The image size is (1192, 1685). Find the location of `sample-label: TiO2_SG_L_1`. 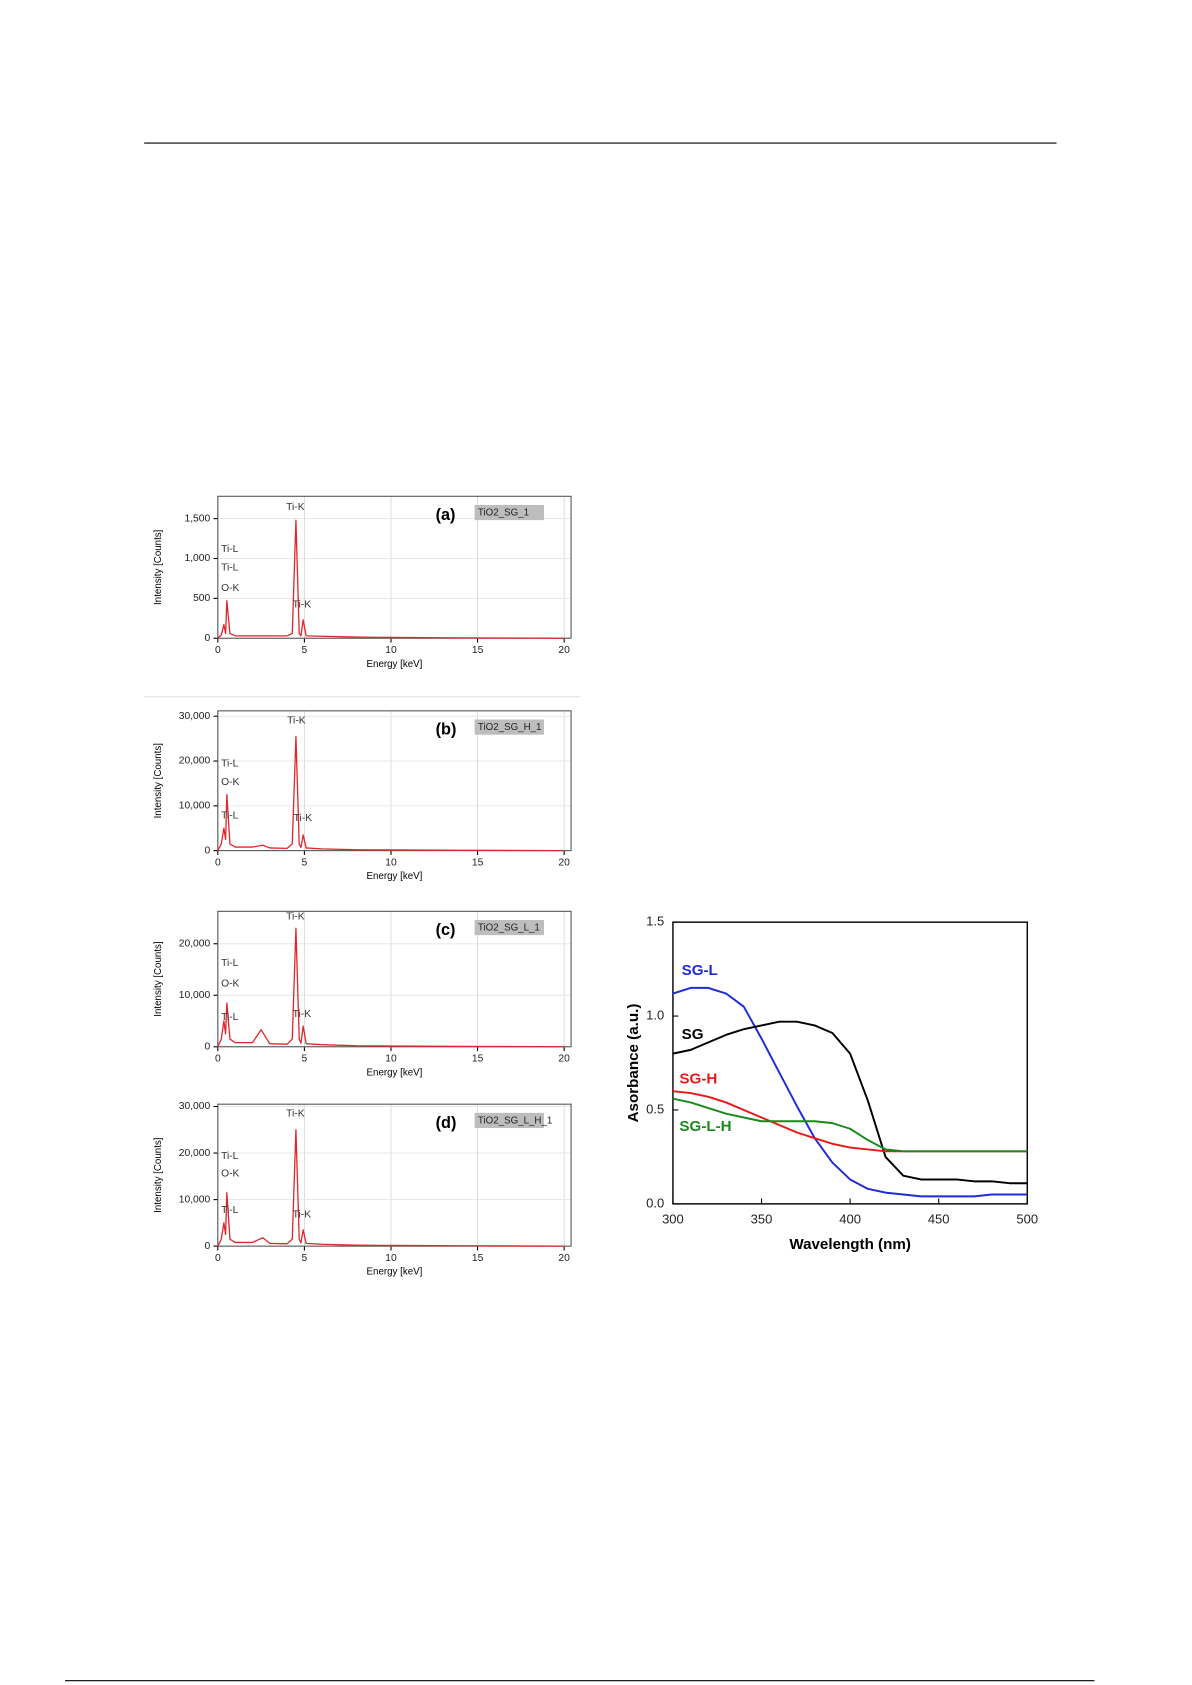

sample-label: TiO2_SG_L_1 is located at coordinates (509, 928).